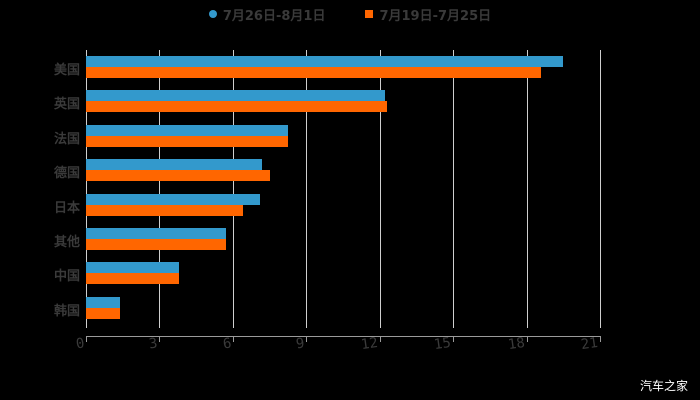 The width and height of the screenshot is (700, 400). I want to click on x-axis-tick-label: 18, so click(516, 344).